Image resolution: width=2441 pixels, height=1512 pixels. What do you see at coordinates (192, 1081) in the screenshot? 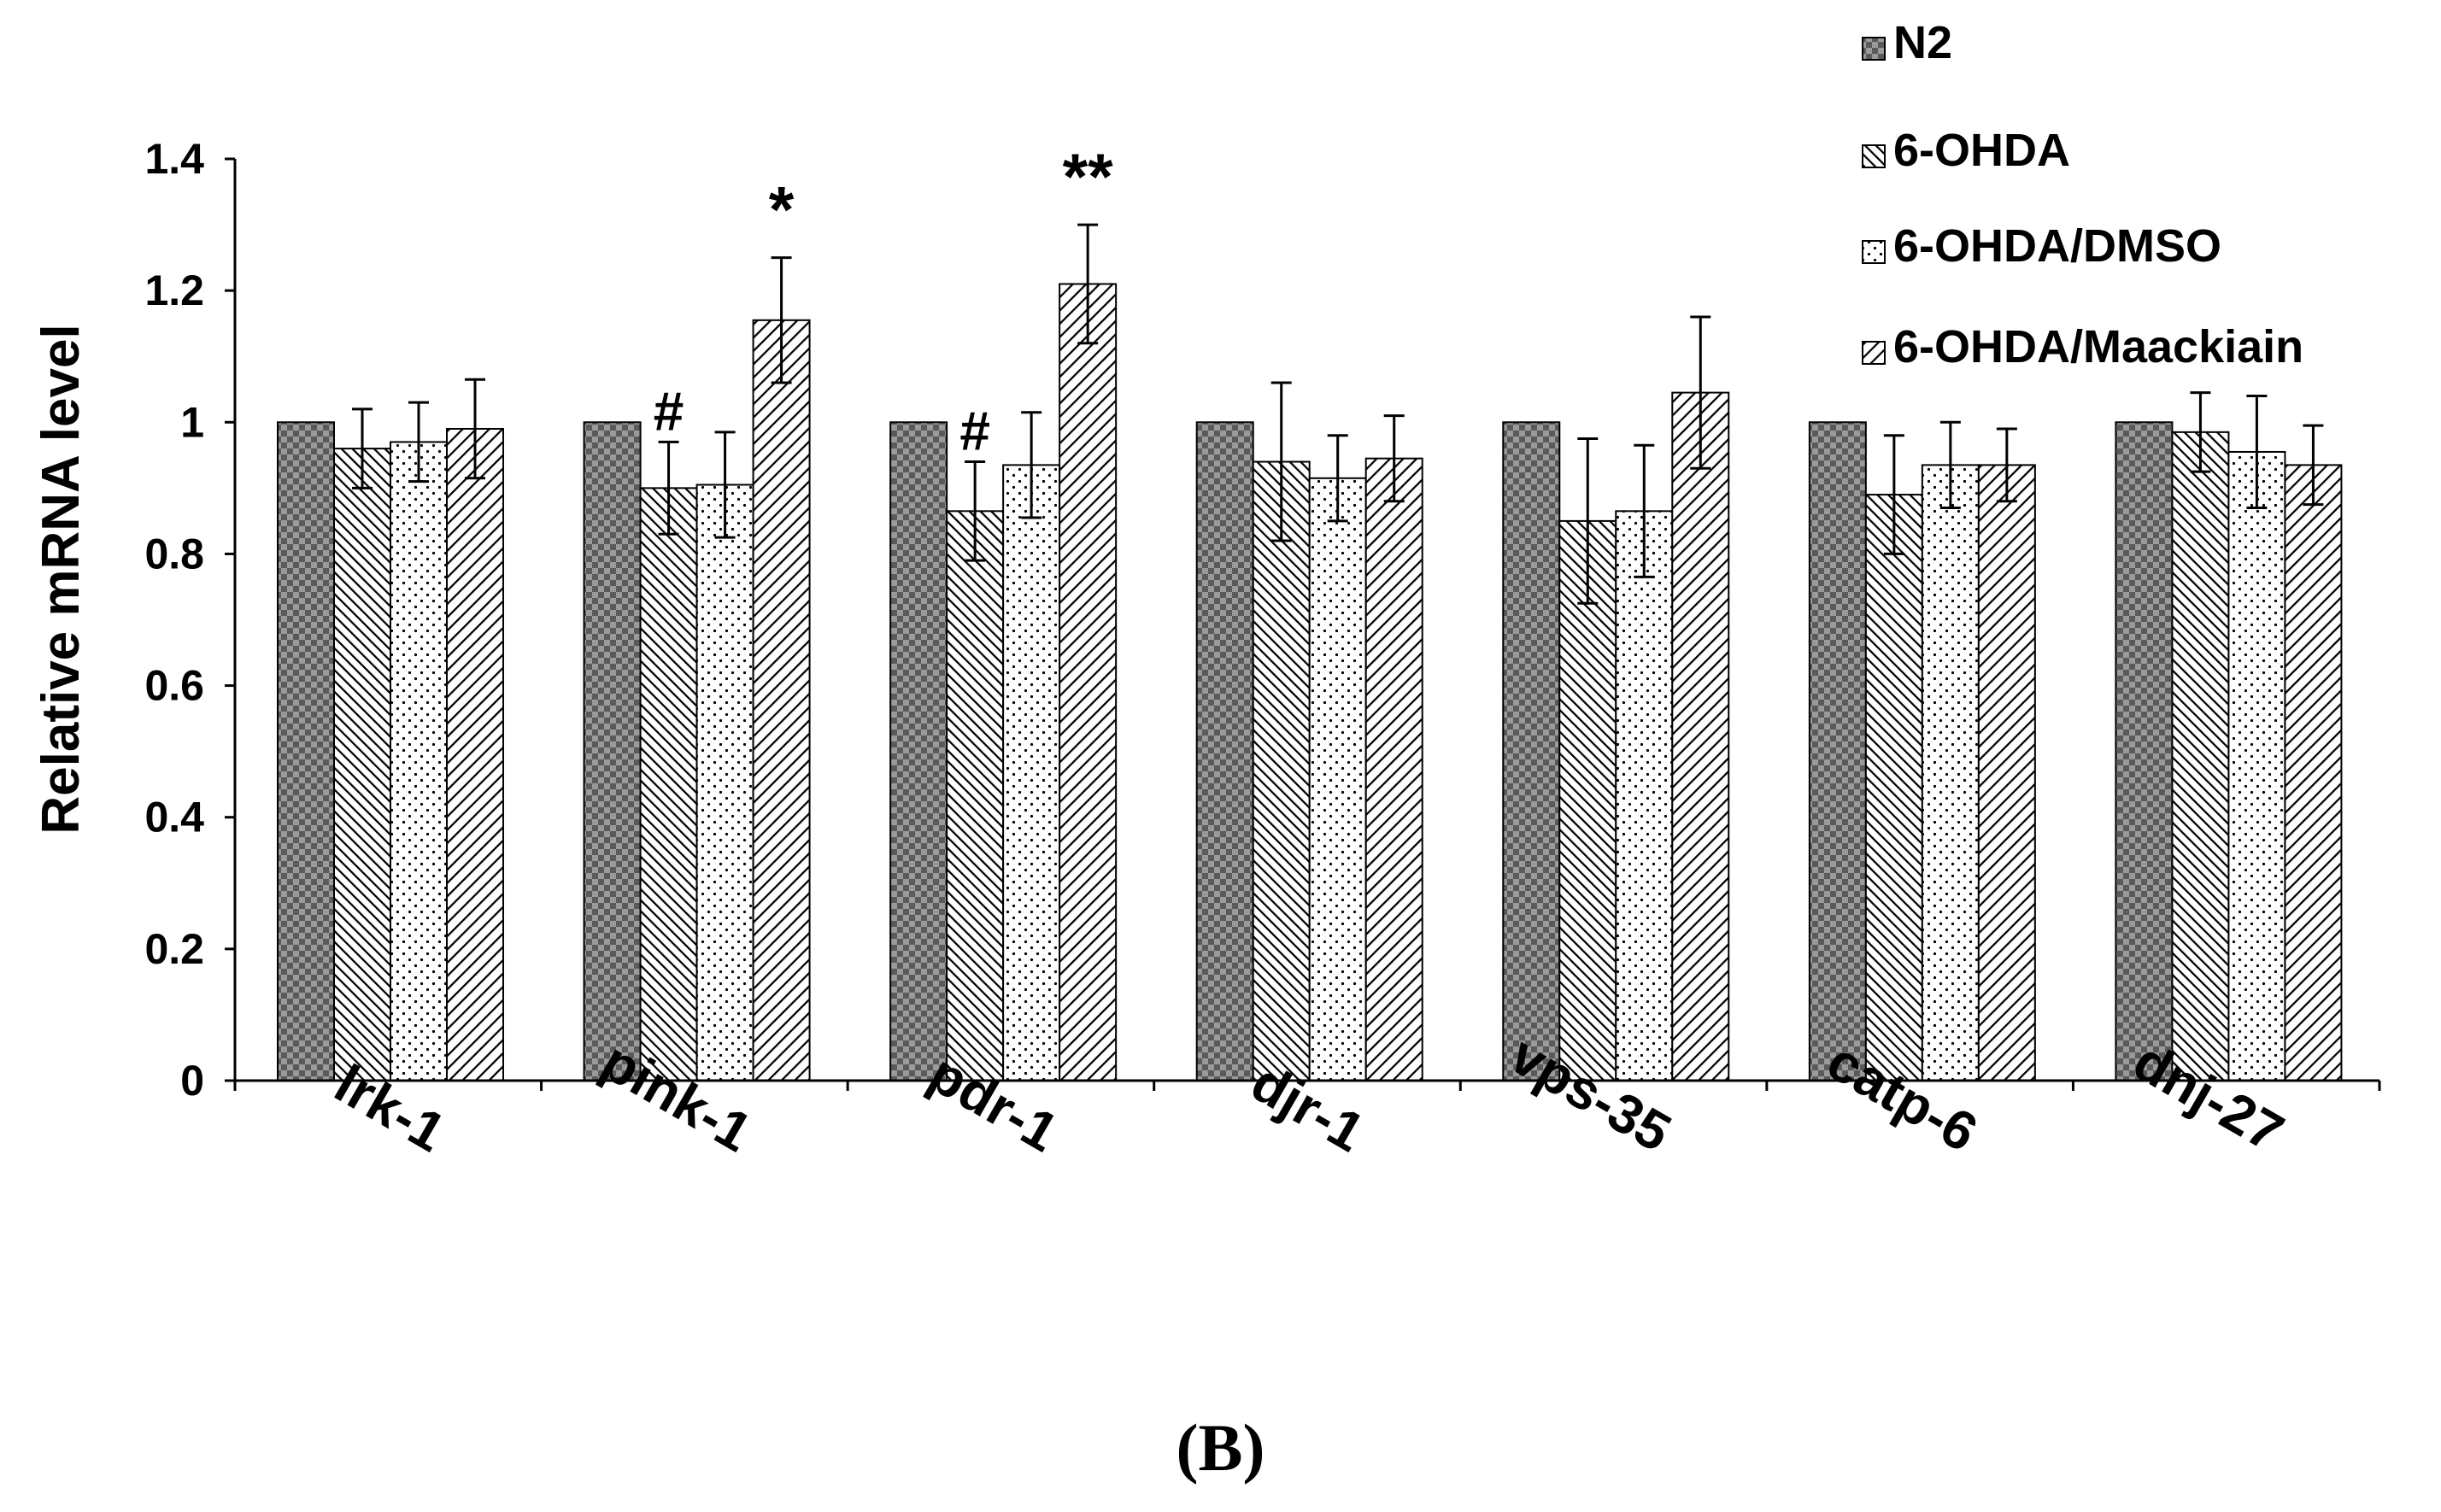
I see `y-tick-label: 0` at bounding box center [192, 1081].